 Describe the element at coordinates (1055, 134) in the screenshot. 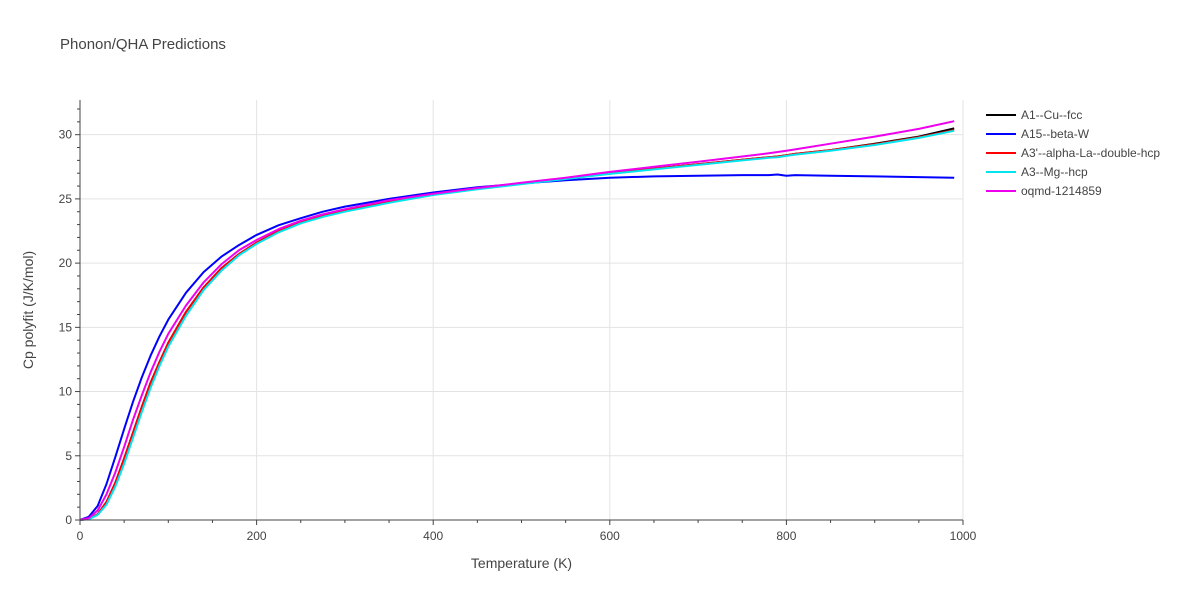

I see `legend-label: A15--beta-W` at that location.